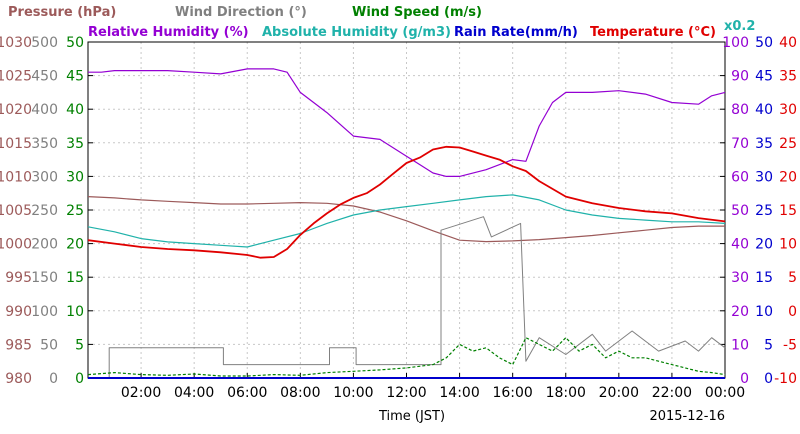 The image size is (800, 434). Describe the element at coordinates (764, 110) in the screenshot. I see `y-tick-label-rain-rate: 40` at that location.